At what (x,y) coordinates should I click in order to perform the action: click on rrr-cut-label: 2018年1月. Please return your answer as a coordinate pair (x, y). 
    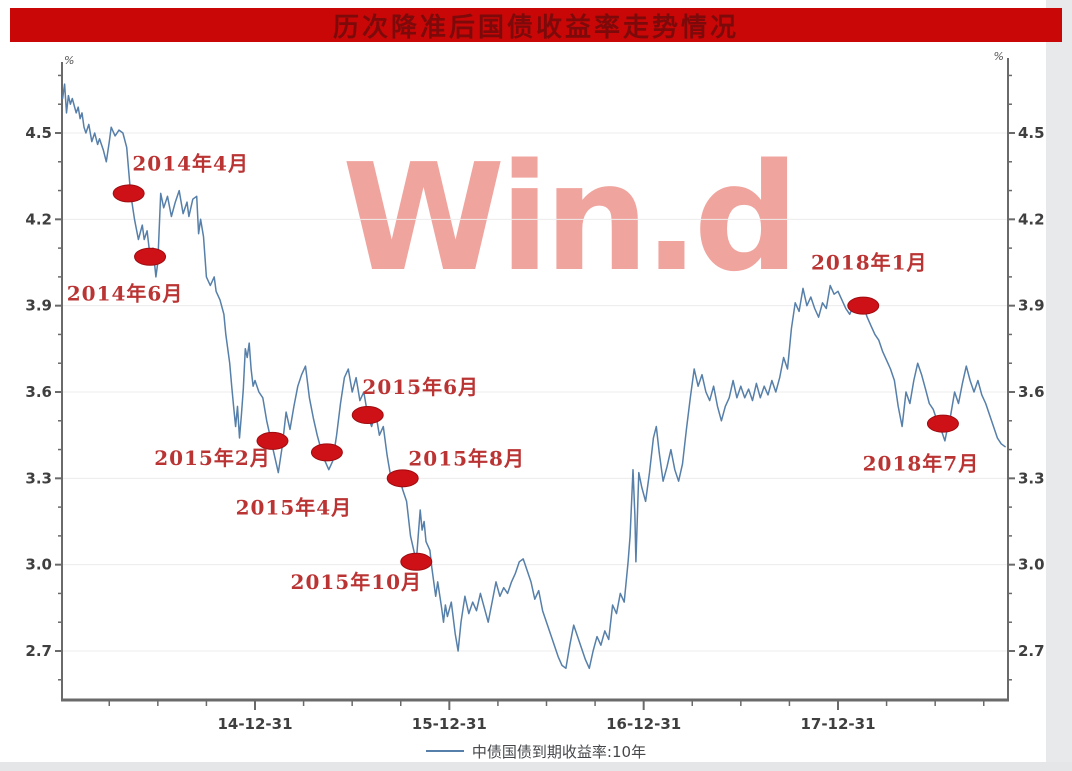
    Looking at the image, I should click on (869, 263).